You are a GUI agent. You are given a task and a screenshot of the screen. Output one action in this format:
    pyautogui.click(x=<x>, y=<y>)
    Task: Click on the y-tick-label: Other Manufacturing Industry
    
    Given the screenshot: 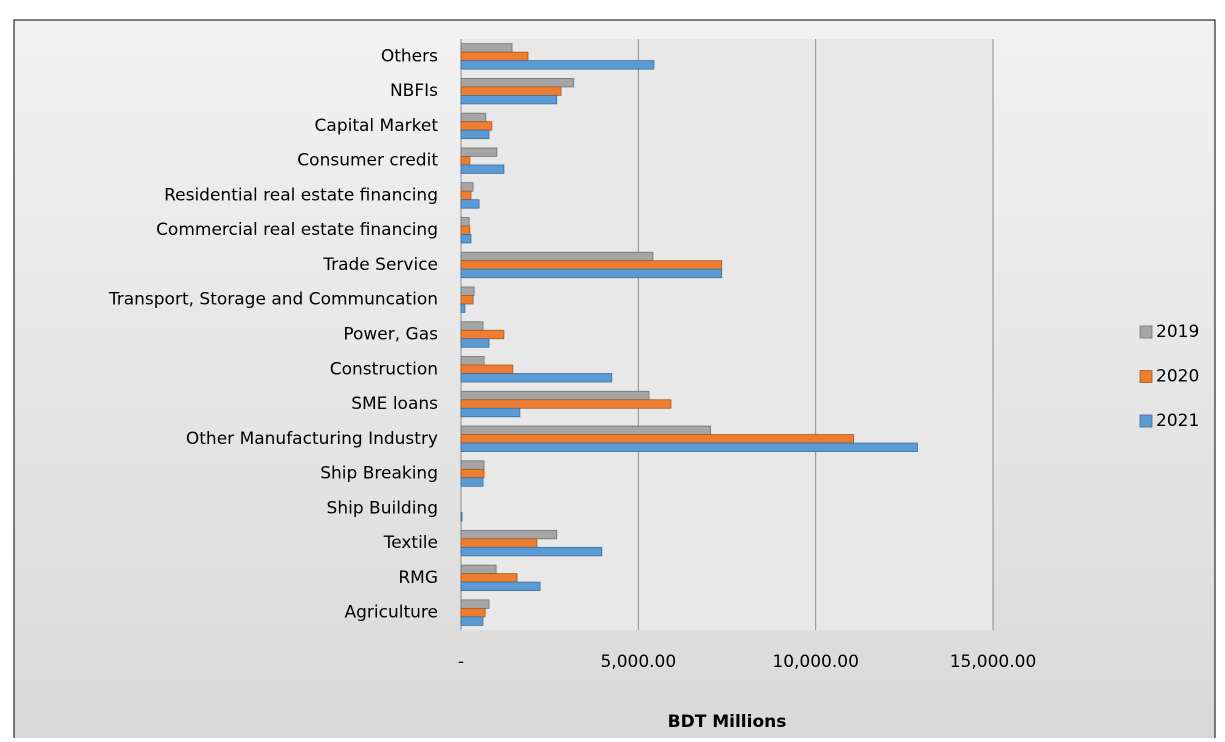 What is the action you would take?
    pyautogui.click(x=312, y=439)
    